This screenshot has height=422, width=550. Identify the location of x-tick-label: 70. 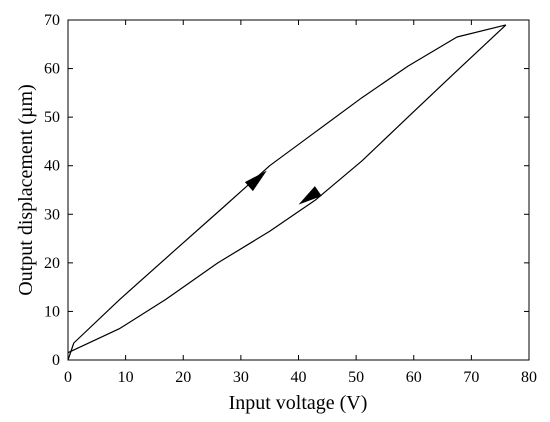
(471, 377).